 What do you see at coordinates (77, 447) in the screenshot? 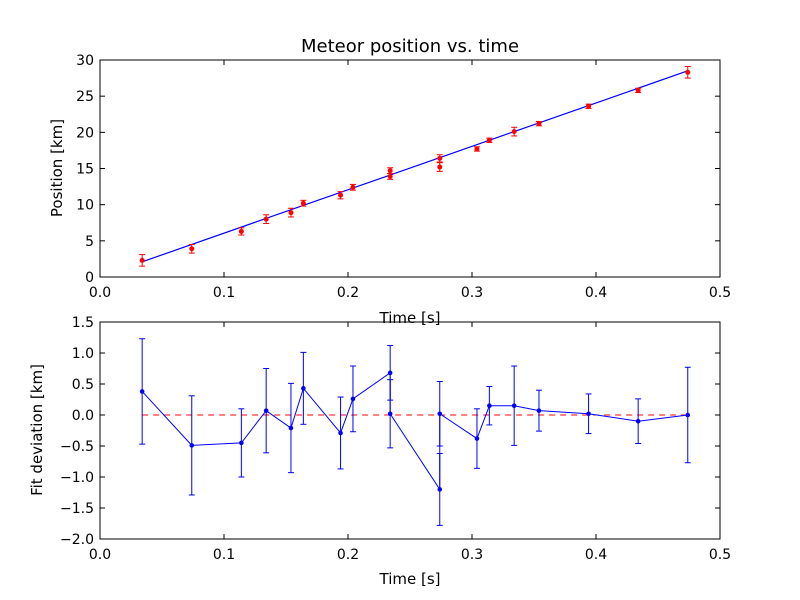
I see `y-tick-label: −0.5` at bounding box center [77, 447].